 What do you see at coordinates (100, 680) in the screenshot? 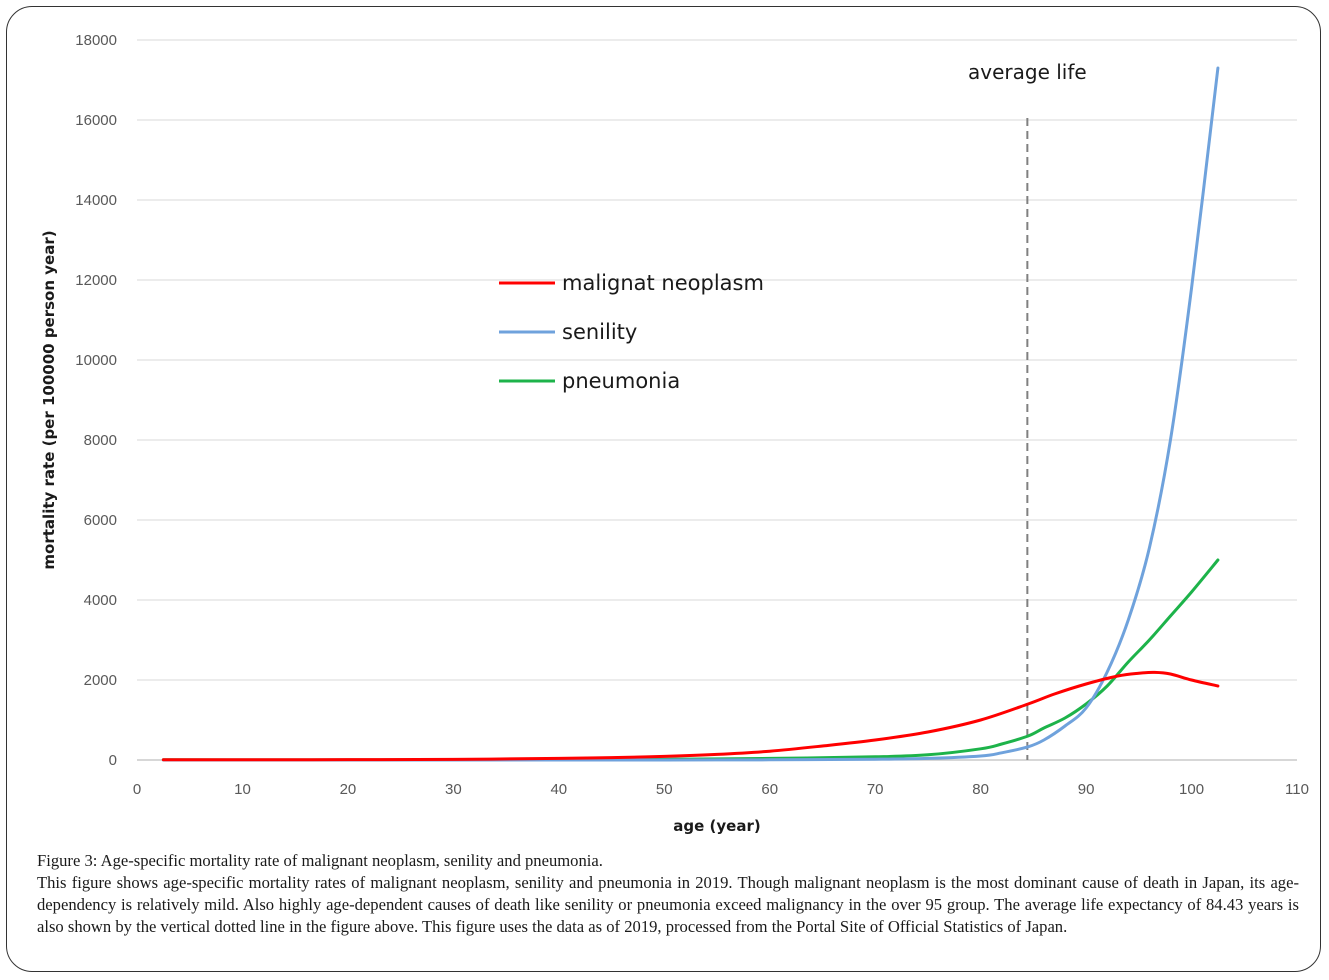
I see `y-tick-label: 2000` at bounding box center [100, 680].